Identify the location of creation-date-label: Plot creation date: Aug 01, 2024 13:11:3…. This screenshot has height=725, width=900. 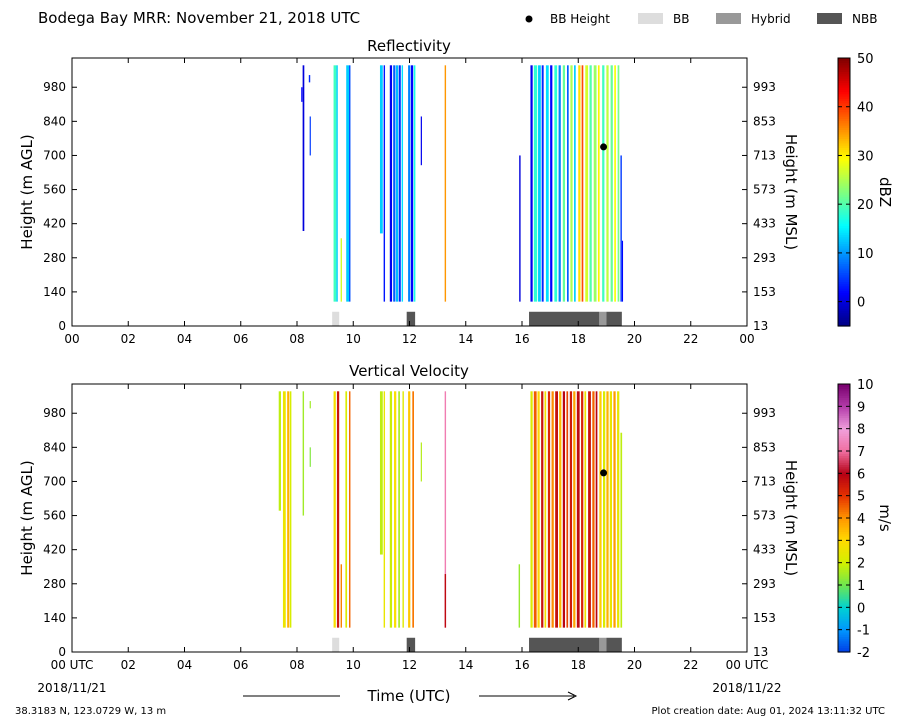
(768, 711).